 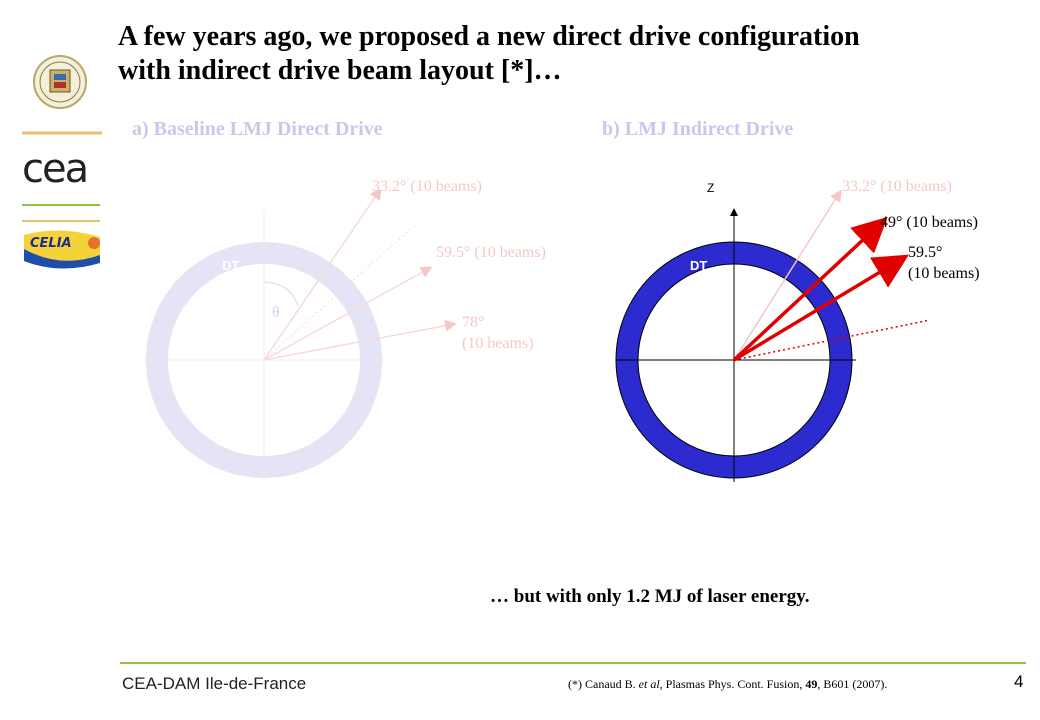 What do you see at coordinates (61, 205) in the screenshot?
I see `green-divider` at bounding box center [61, 205].